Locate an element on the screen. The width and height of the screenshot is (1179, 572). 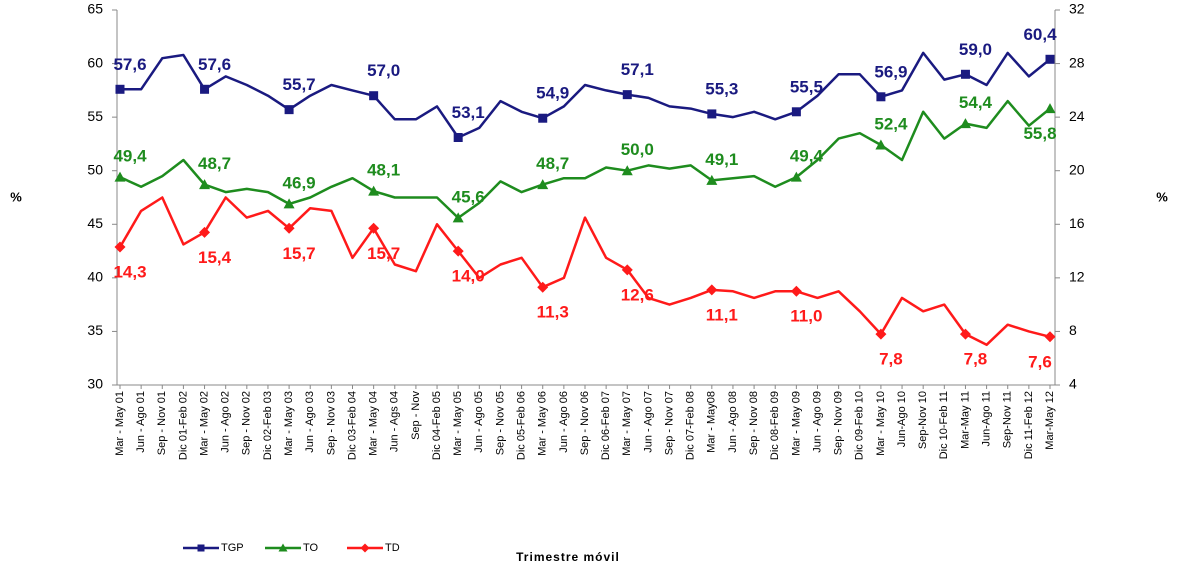
x-tick-label: Sep - Nov 06 is located at coordinates (585, 423).